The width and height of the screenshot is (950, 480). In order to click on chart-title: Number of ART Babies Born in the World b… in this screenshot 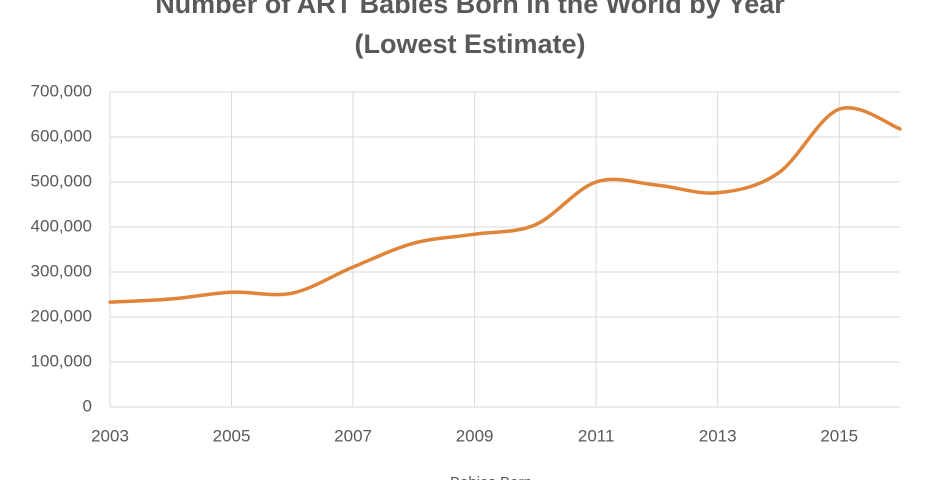, I will do `click(470, 9)`.